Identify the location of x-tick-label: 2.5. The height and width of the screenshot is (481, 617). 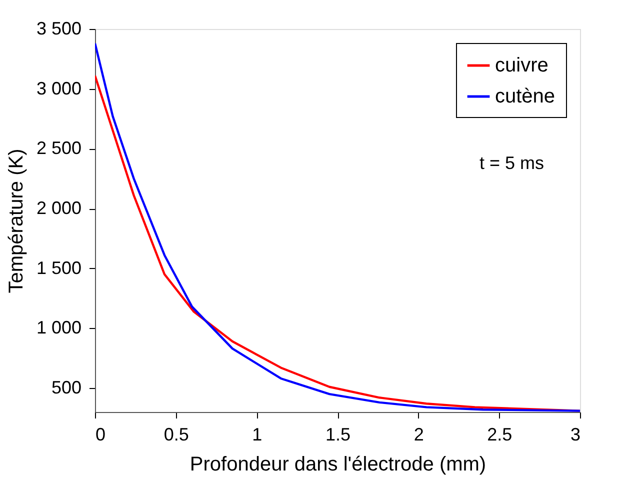
(499, 434).